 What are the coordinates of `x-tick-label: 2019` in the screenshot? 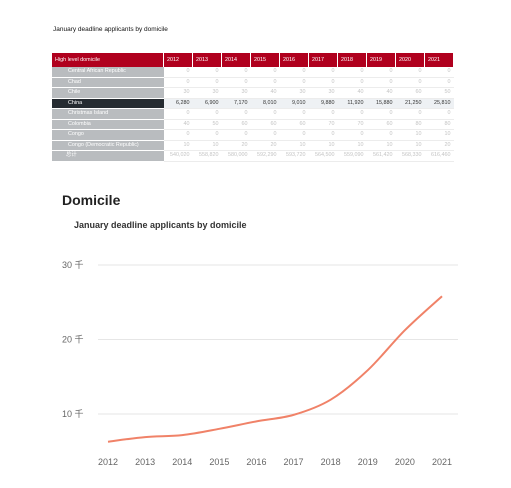 It's located at (368, 462).